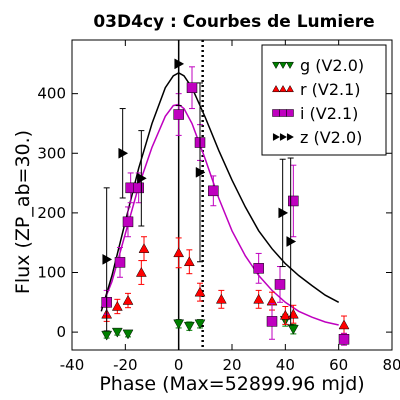 This screenshot has width=400, height=400. Describe the element at coordinates (391, 365) in the screenshot. I see `x-tick-label: 80` at that location.